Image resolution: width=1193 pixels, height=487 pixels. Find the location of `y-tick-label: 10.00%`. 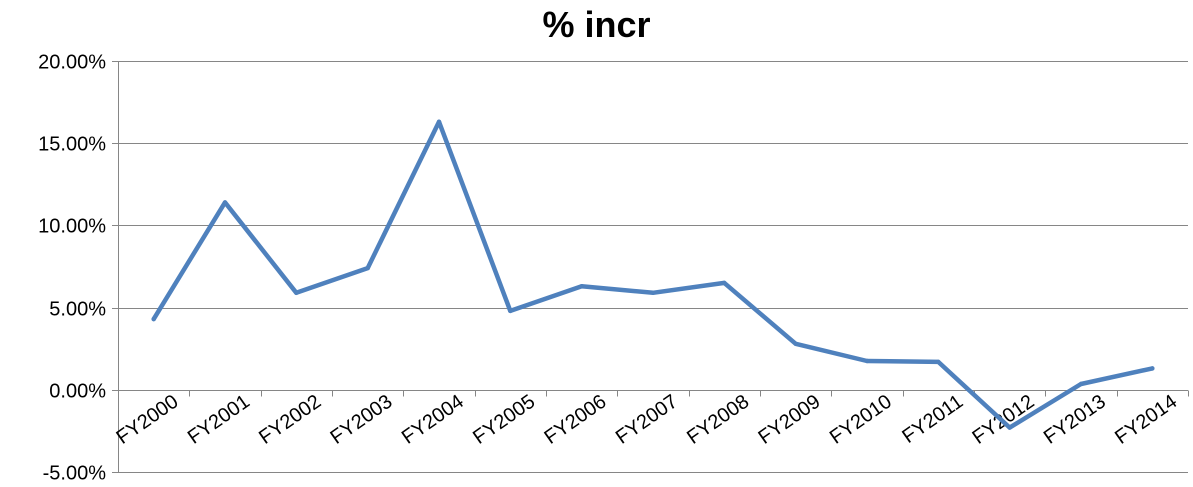

y-tick-label: 10.00% is located at coordinates (72, 227).